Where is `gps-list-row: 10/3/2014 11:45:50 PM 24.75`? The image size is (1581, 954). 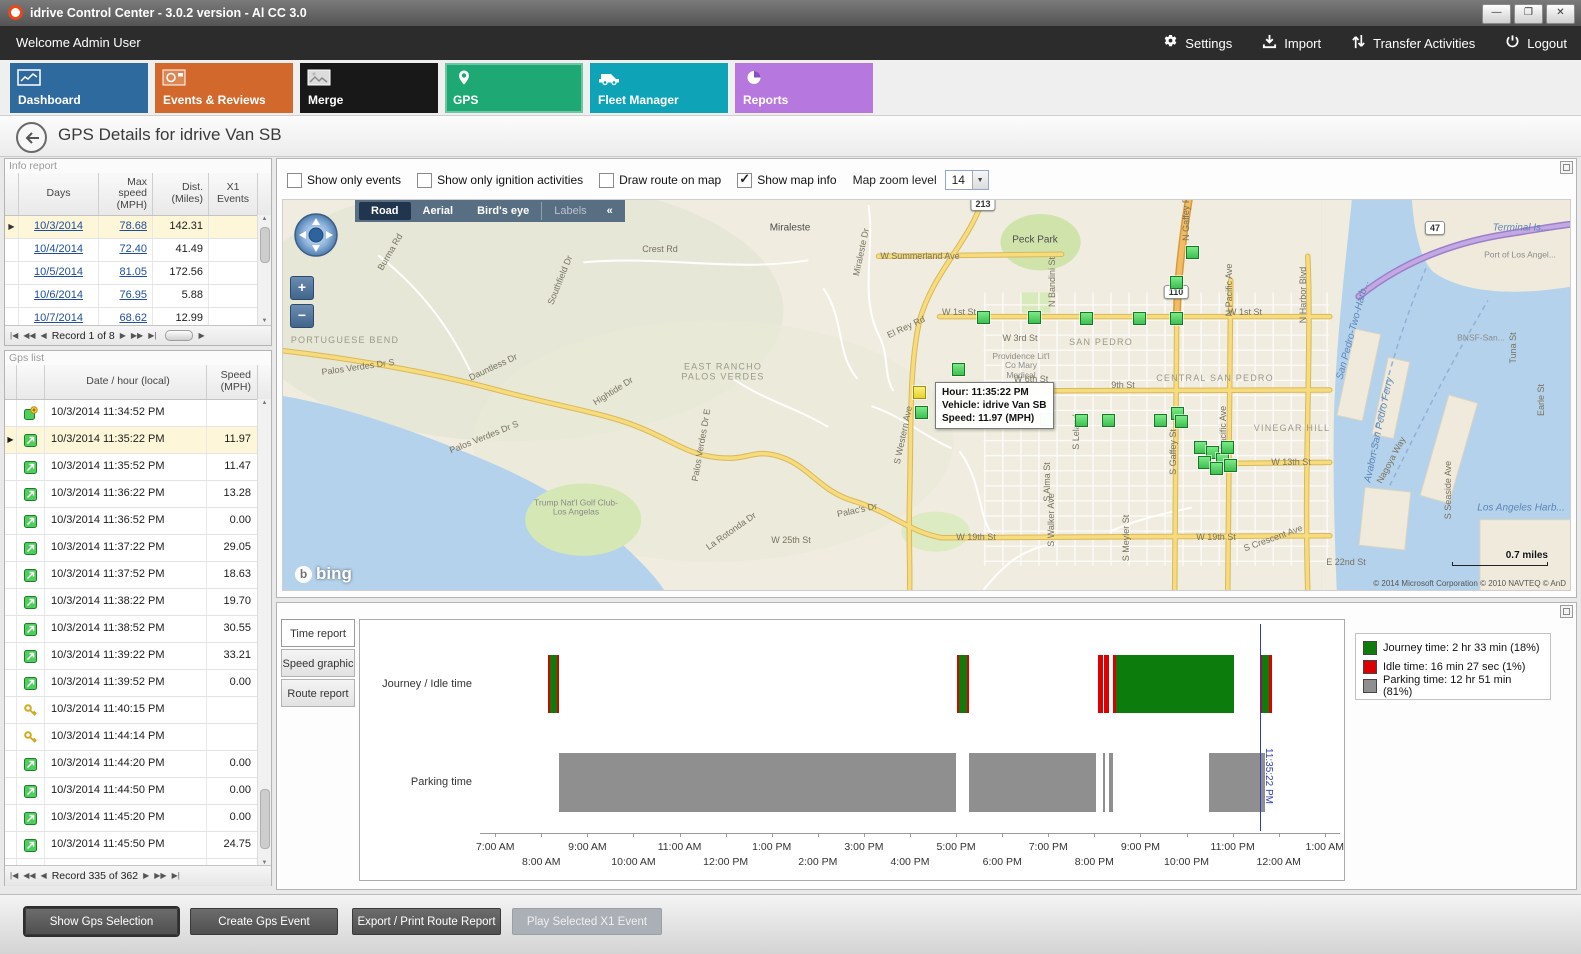
gps-list-row: 10/3/2014 11:45:50 PM 24.75 is located at coordinates (138, 845).